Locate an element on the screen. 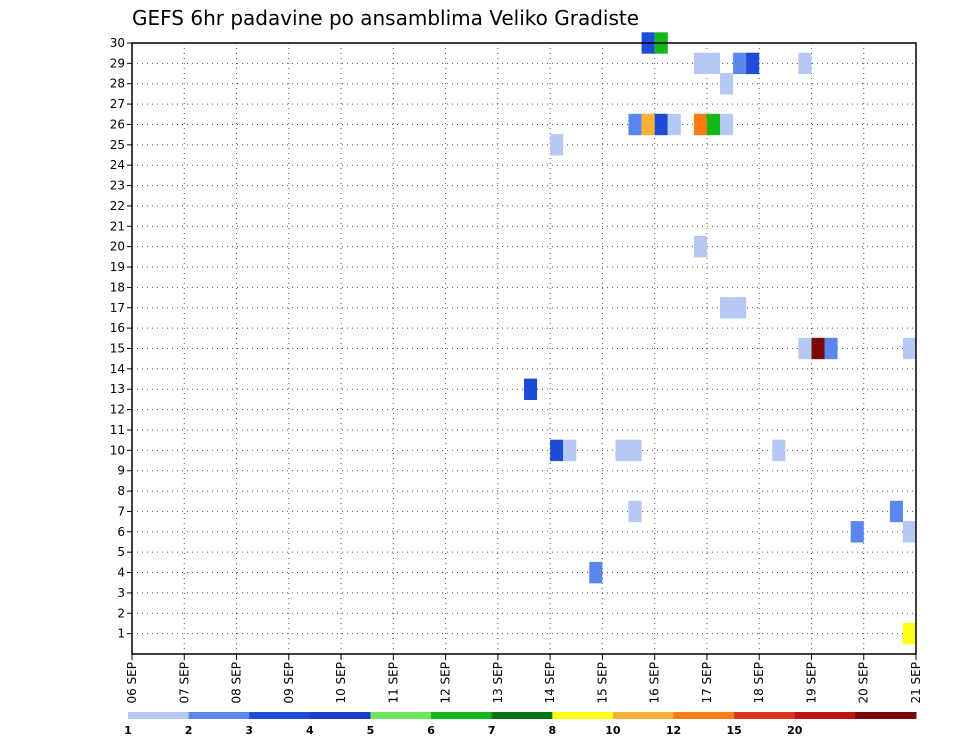 The image size is (960, 742). y-tick-label: 27 is located at coordinates (117, 104).